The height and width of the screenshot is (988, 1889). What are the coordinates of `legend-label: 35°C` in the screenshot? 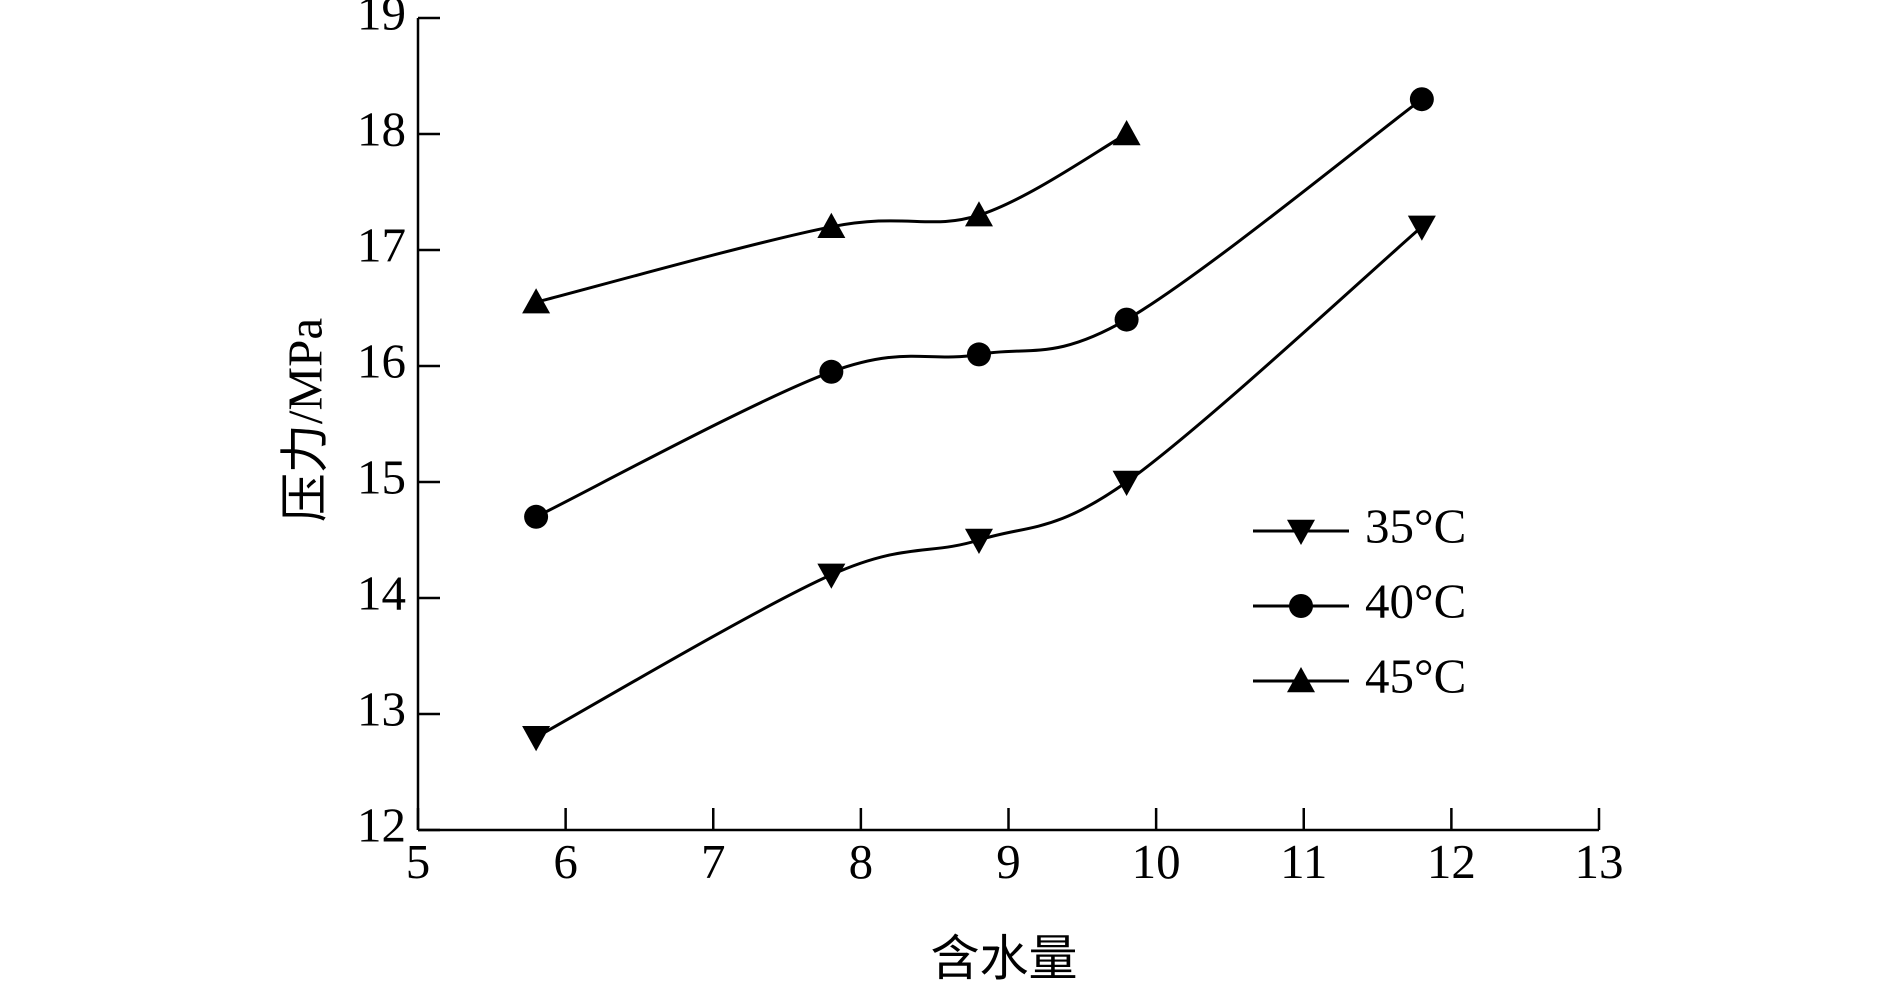 It's located at (1415, 525).